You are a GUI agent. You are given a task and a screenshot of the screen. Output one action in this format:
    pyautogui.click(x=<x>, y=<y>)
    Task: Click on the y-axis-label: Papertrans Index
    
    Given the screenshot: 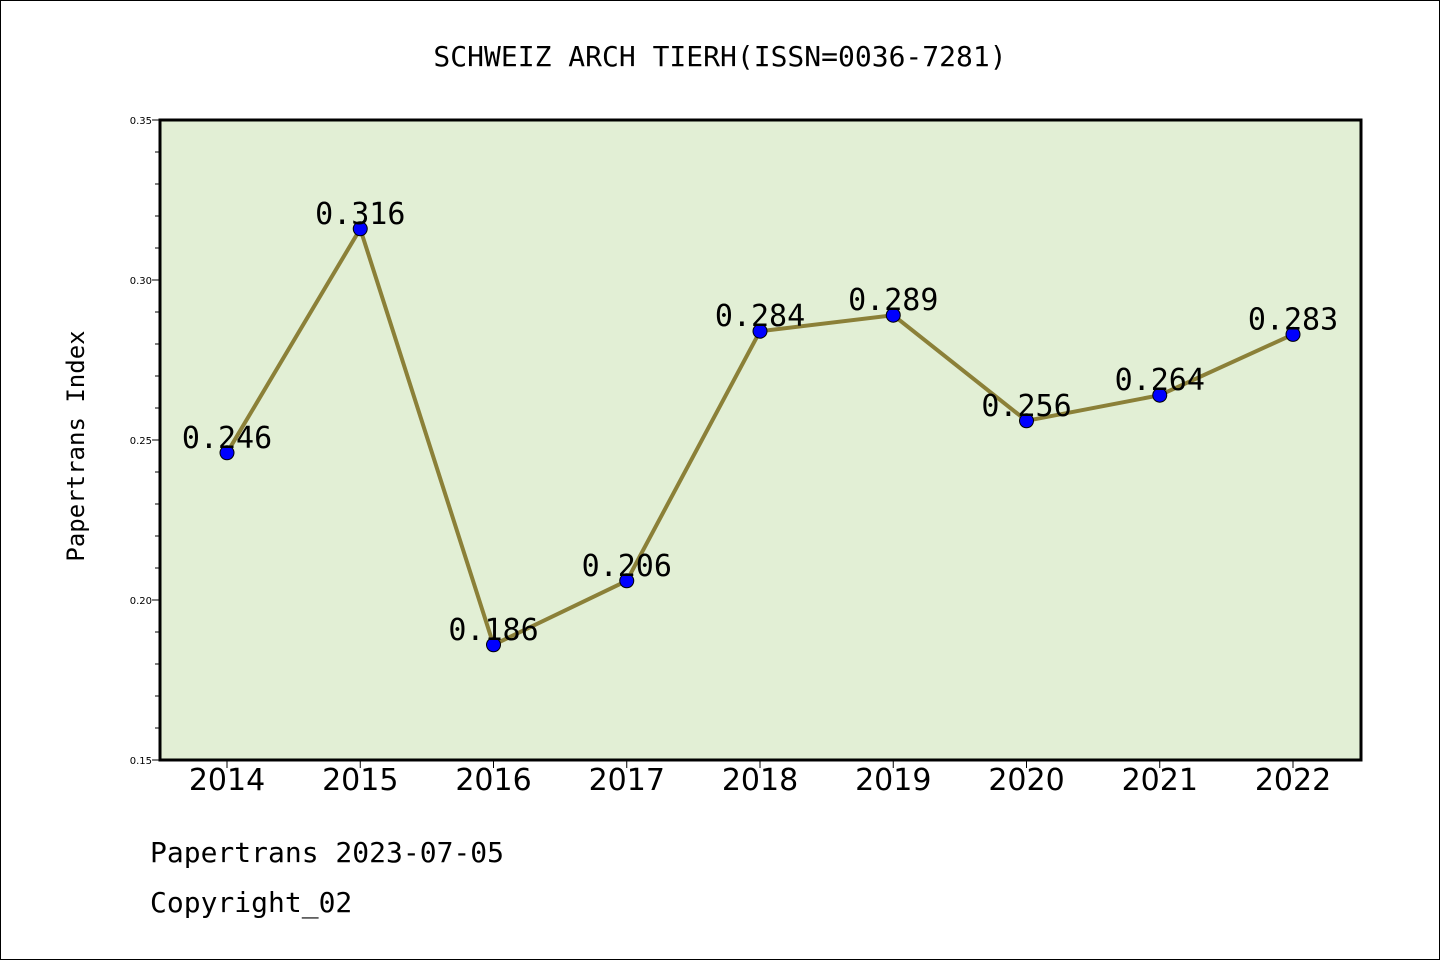 What is the action you would take?
    pyautogui.click(x=76, y=445)
    